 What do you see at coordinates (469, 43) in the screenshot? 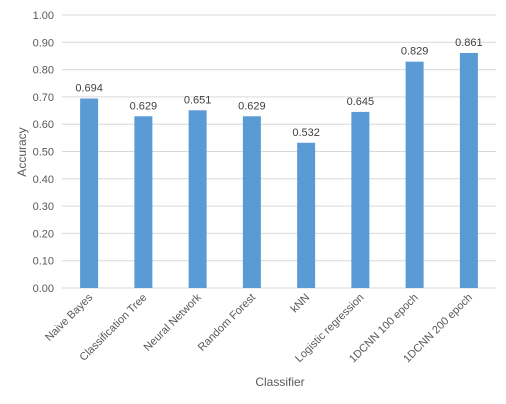
I see `data-label: 0.861` at bounding box center [469, 43].